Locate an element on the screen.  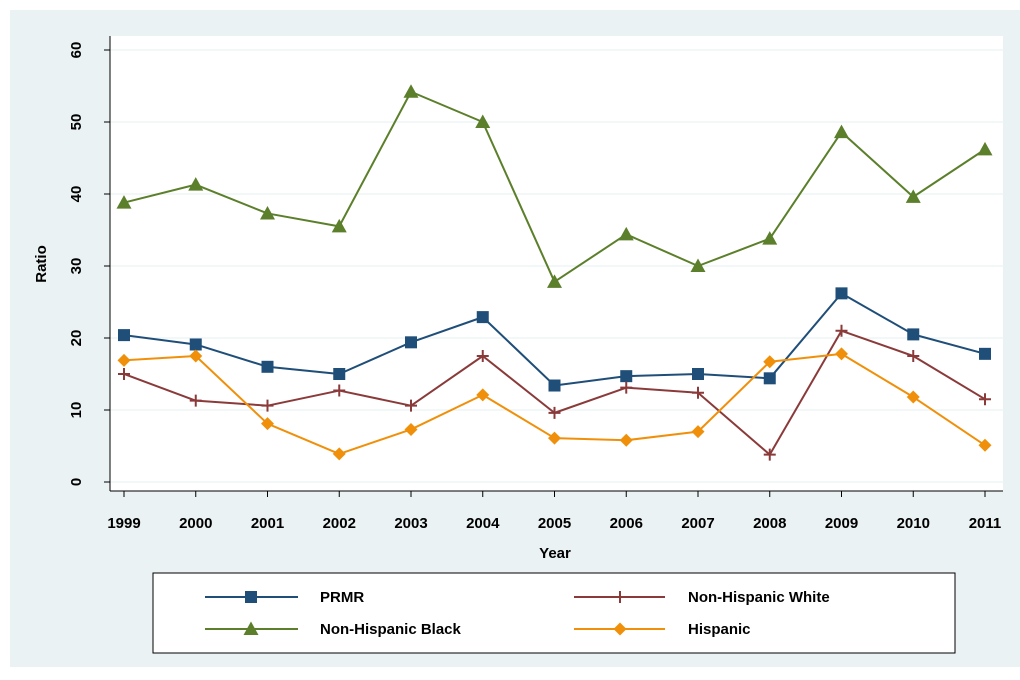
legend-box is located at coordinates (554, 613).